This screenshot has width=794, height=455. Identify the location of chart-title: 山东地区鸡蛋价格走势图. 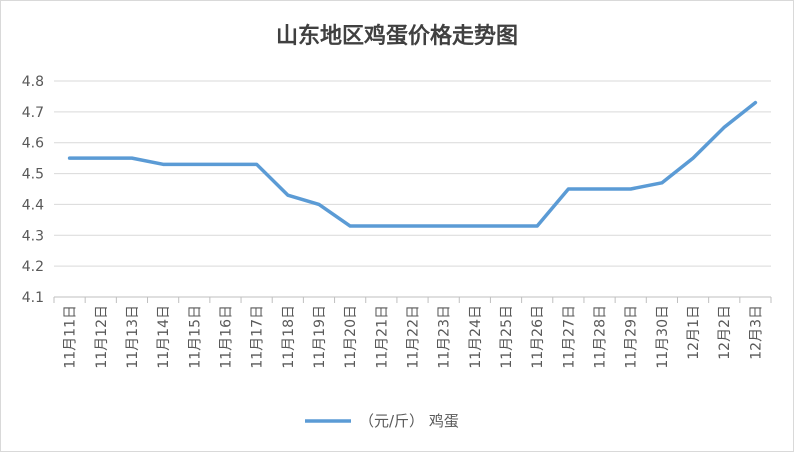
(397, 36).